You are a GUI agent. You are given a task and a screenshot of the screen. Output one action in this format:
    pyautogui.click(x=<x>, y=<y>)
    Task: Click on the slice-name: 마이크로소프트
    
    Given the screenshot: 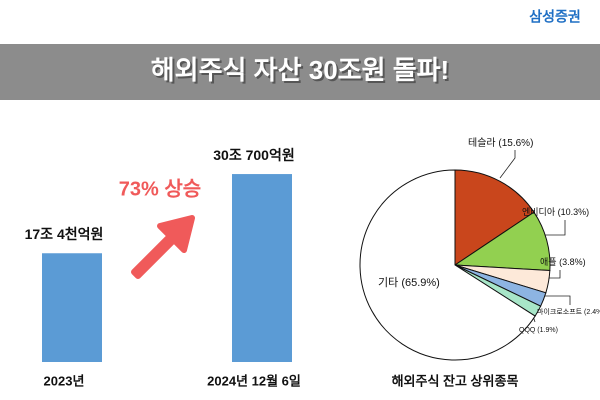 What is the action you would take?
    pyautogui.click(x=560, y=311)
    